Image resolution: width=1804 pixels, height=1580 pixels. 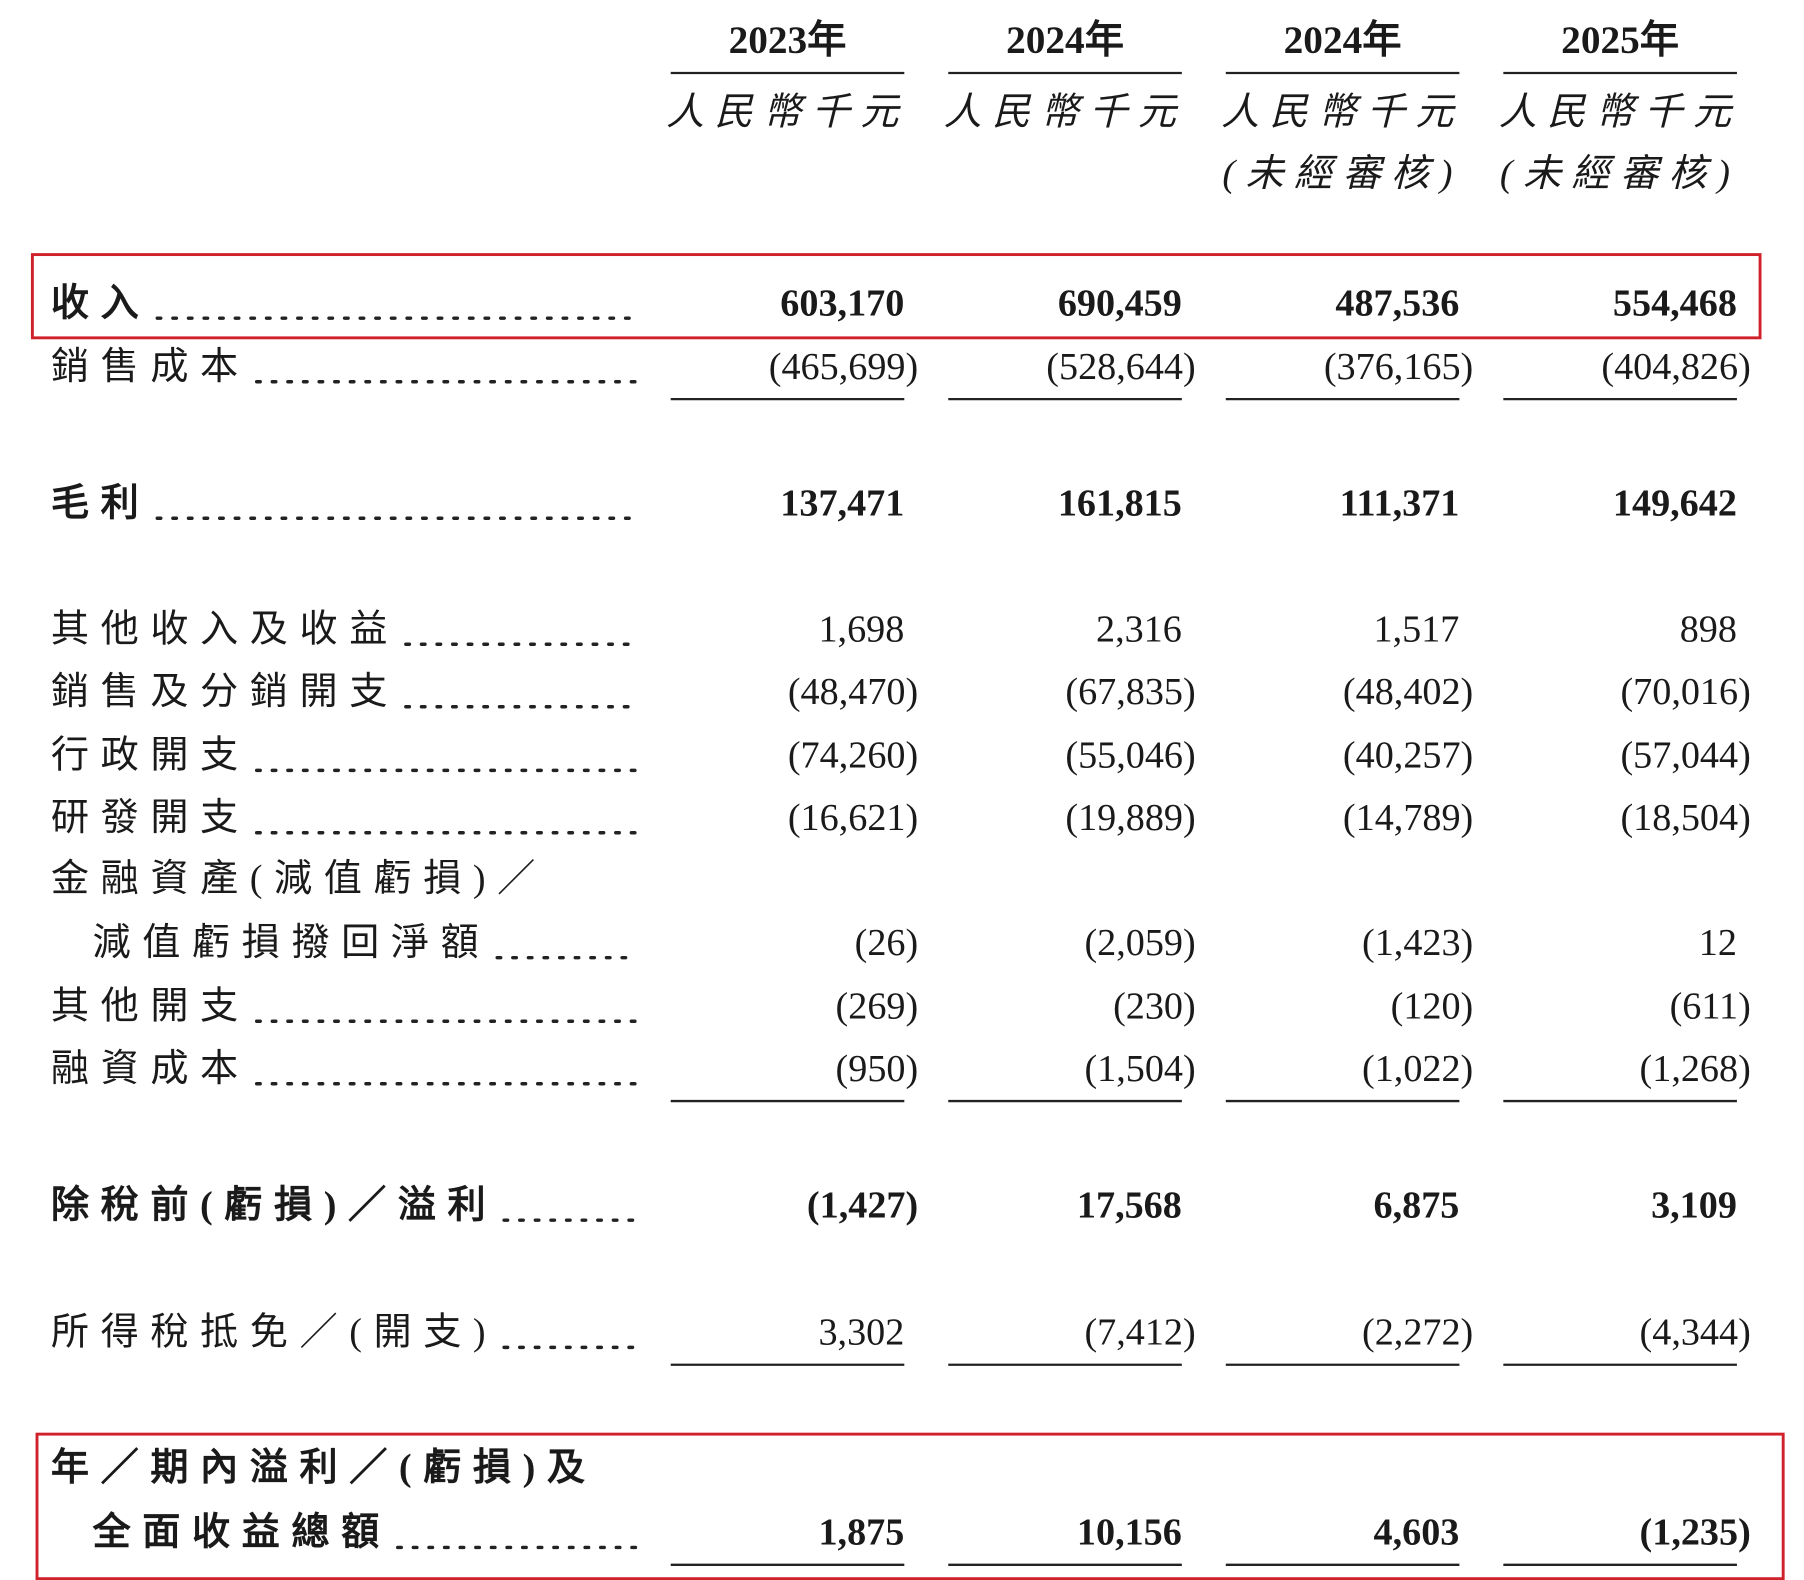 What do you see at coordinates (1400, 503) in the screenshot?
I see `cell-value: 111,371` at bounding box center [1400, 503].